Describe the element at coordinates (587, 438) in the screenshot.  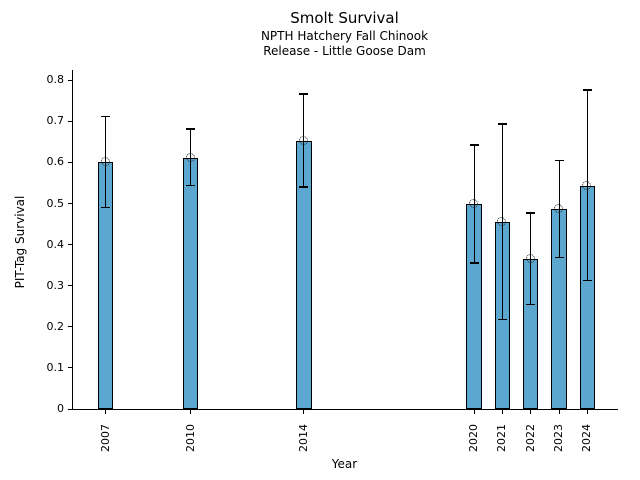
I see `x-tick-label: 2024` at that location.